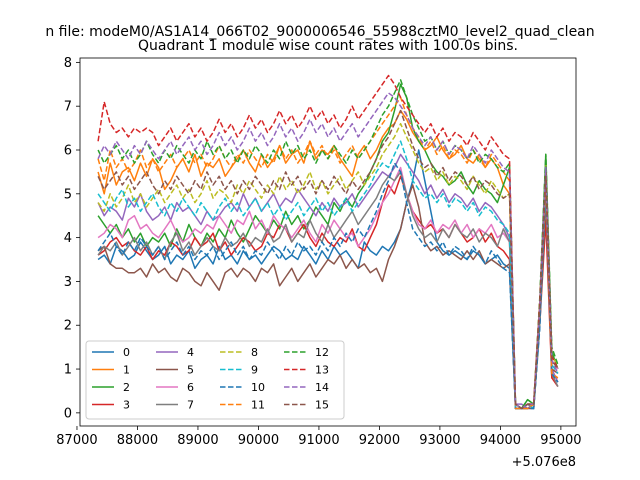  What do you see at coordinates (137, 440) in the screenshot?
I see `x-tick-label: 88000` at bounding box center [137, 440].